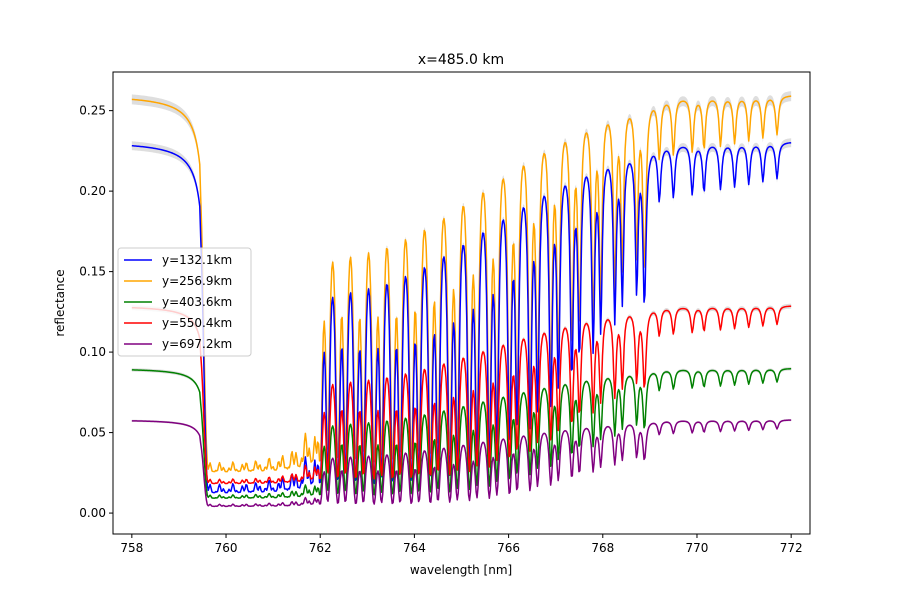 The height and width of the screenshot is (600, 900). I want to click on x-tick-label: 764, so click(414, 548).